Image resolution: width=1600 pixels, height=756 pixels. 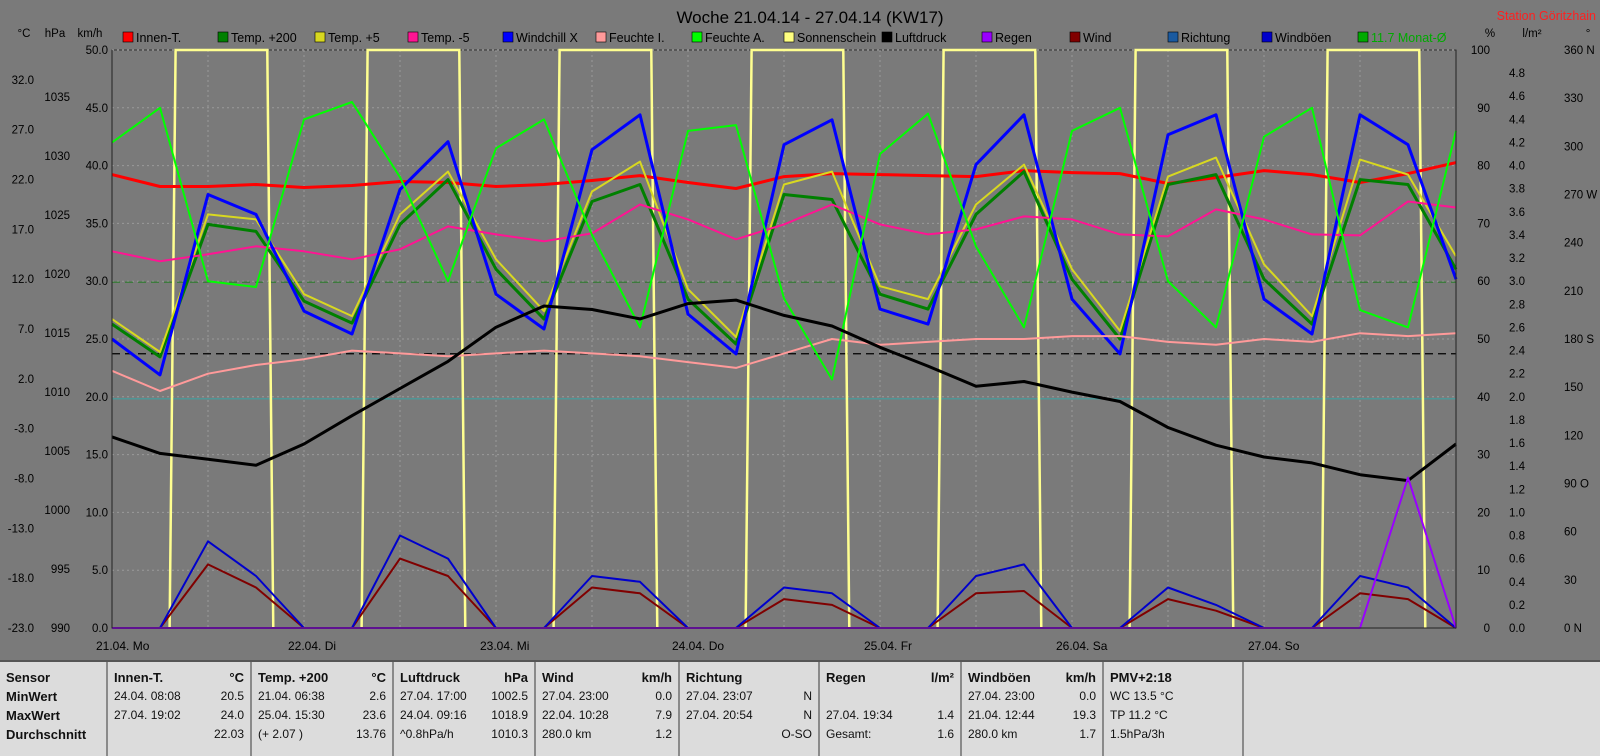 I want to click on stats-panel-header: Temp. +200 °C, so click(x=322, y=677).